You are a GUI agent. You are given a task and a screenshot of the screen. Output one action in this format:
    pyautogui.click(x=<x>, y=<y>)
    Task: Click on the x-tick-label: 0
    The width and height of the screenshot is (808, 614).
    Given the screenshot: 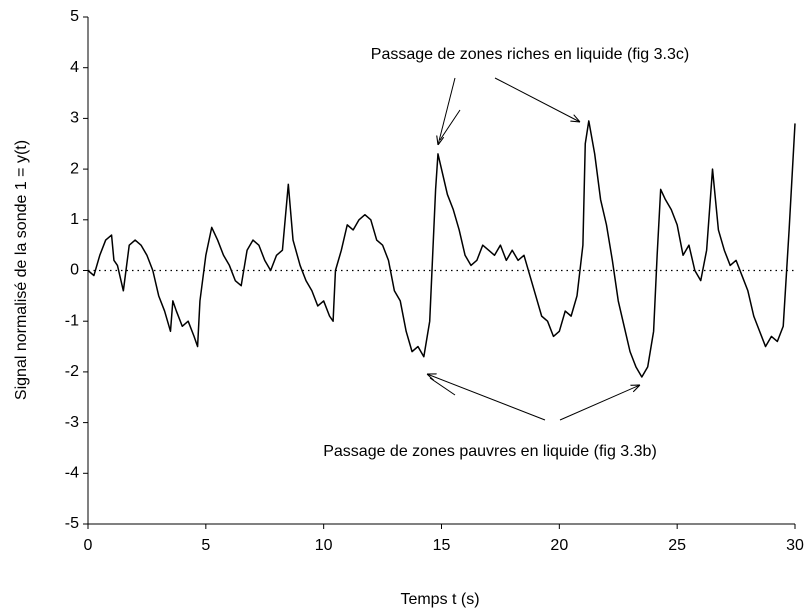 What is the action you would take?
    pyautogui.click(x=88, y=545)
    